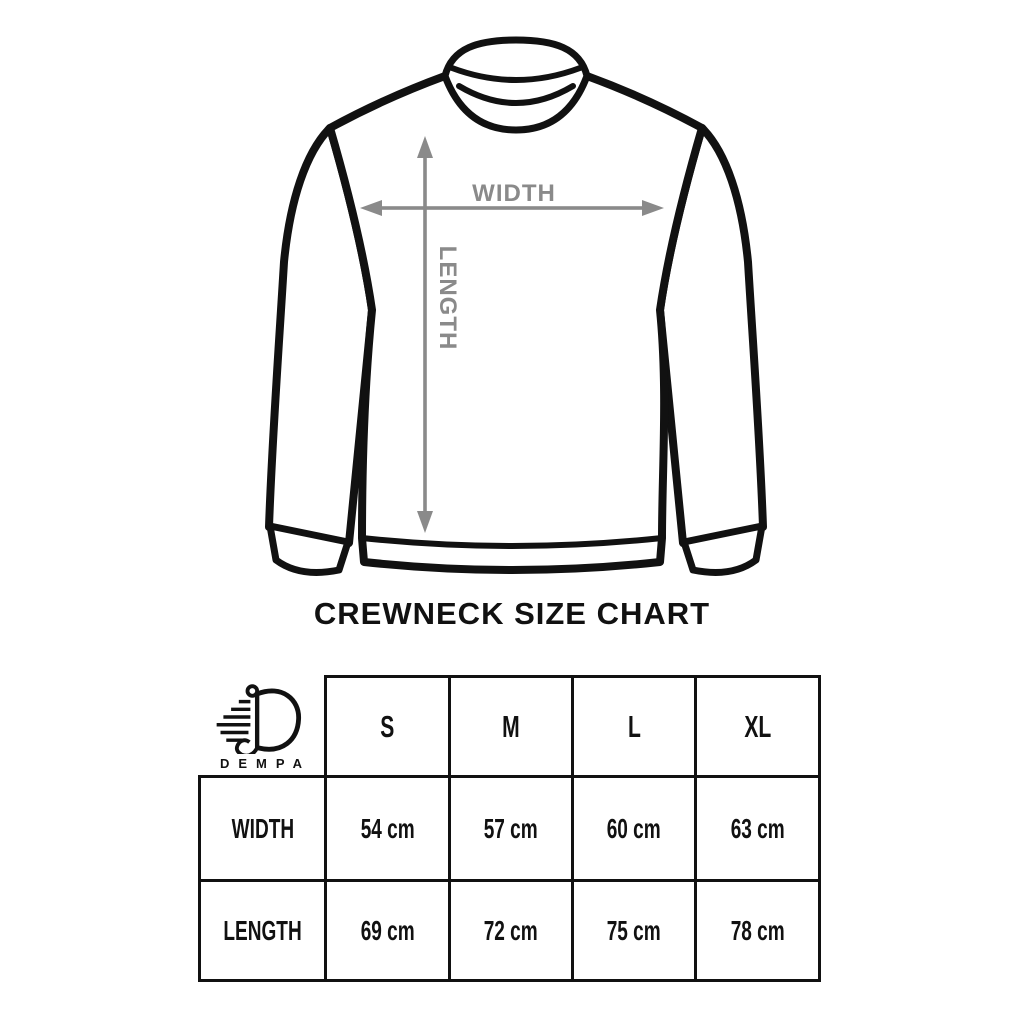  Describe the element at coordinates (514, 193) in the screenshot. I see `width-measure-label: WIDTH` at that location.